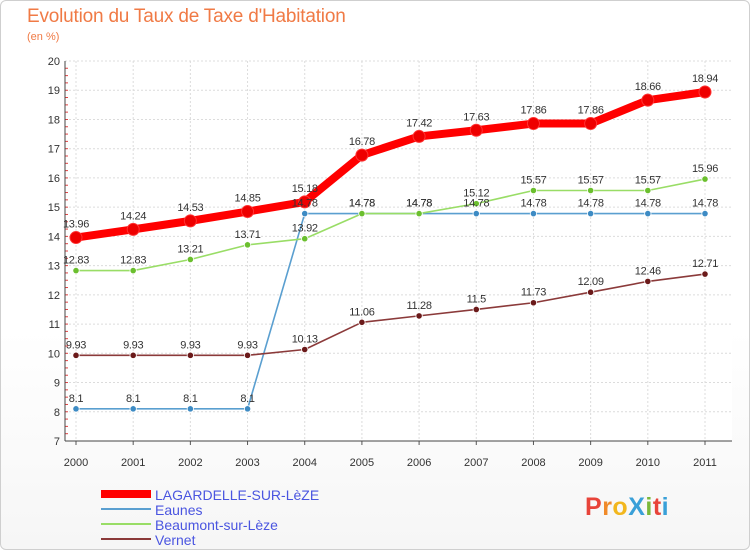 This screenshot has width=750, height=550. I want to click on x-tick-label: 2009, so click(590, 463).